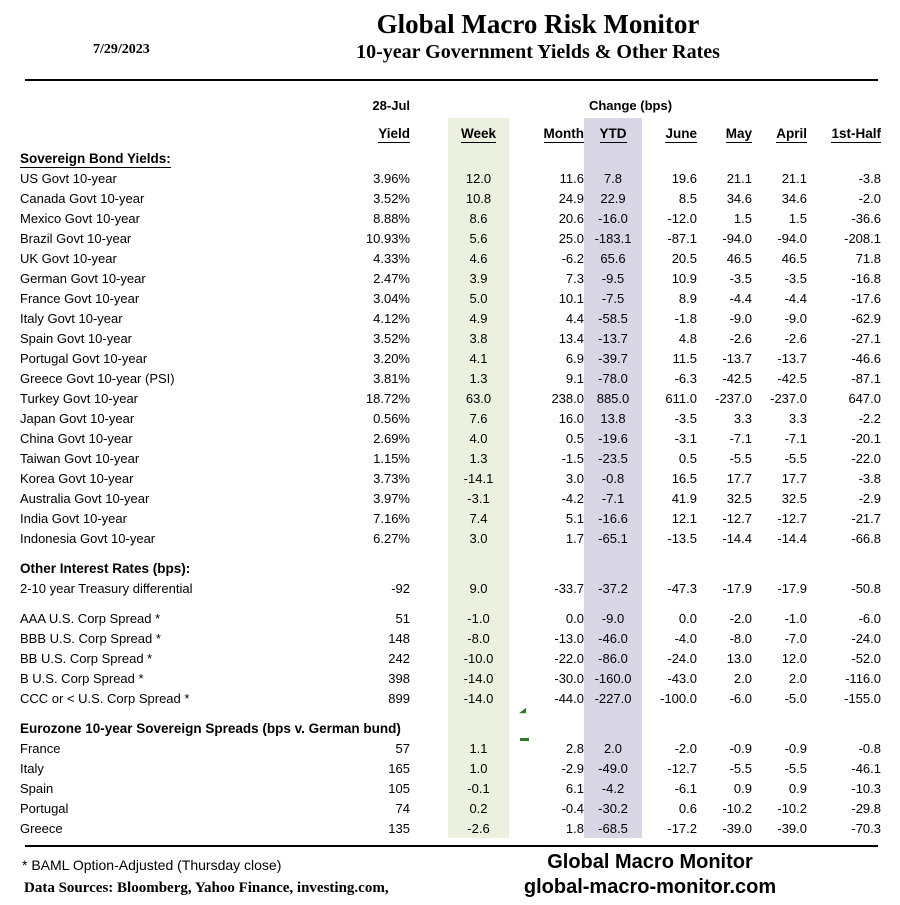 This screenshot has width=900, height=905. Describe the element at coordinates (478, 538) in the screenshot. I see `change-value: 3.0` at that location.